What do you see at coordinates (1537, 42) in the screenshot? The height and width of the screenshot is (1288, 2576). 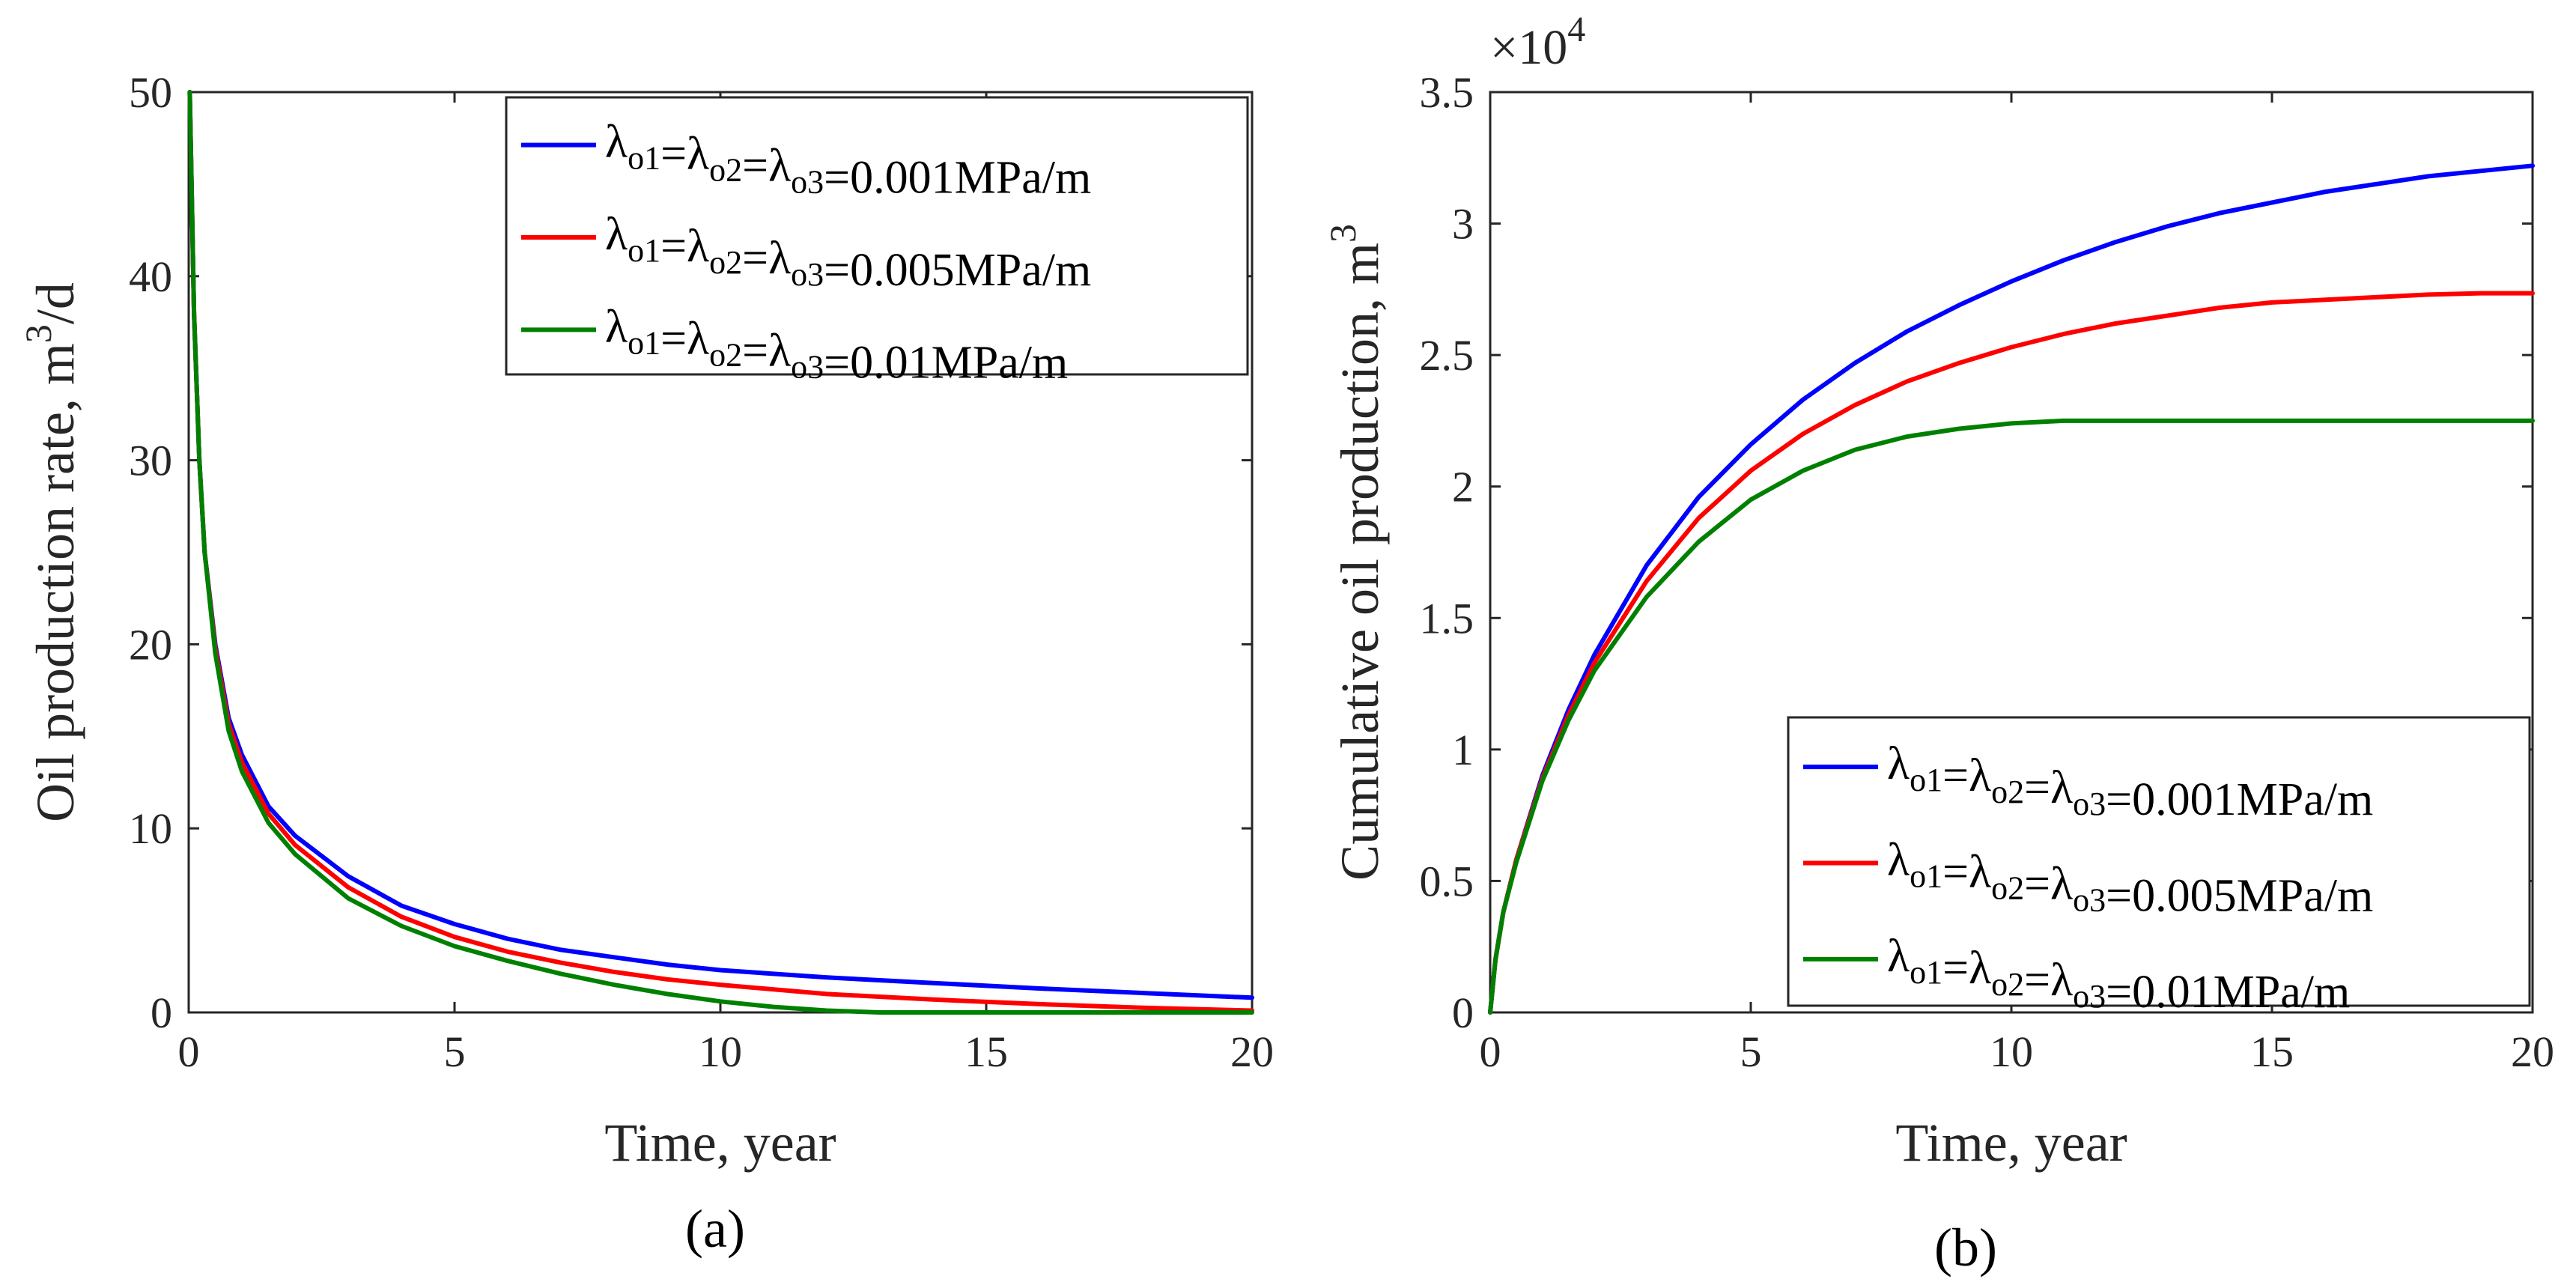 I see `y-scale-factor-label: ×10⁴` at bounding box center [1537, 42].